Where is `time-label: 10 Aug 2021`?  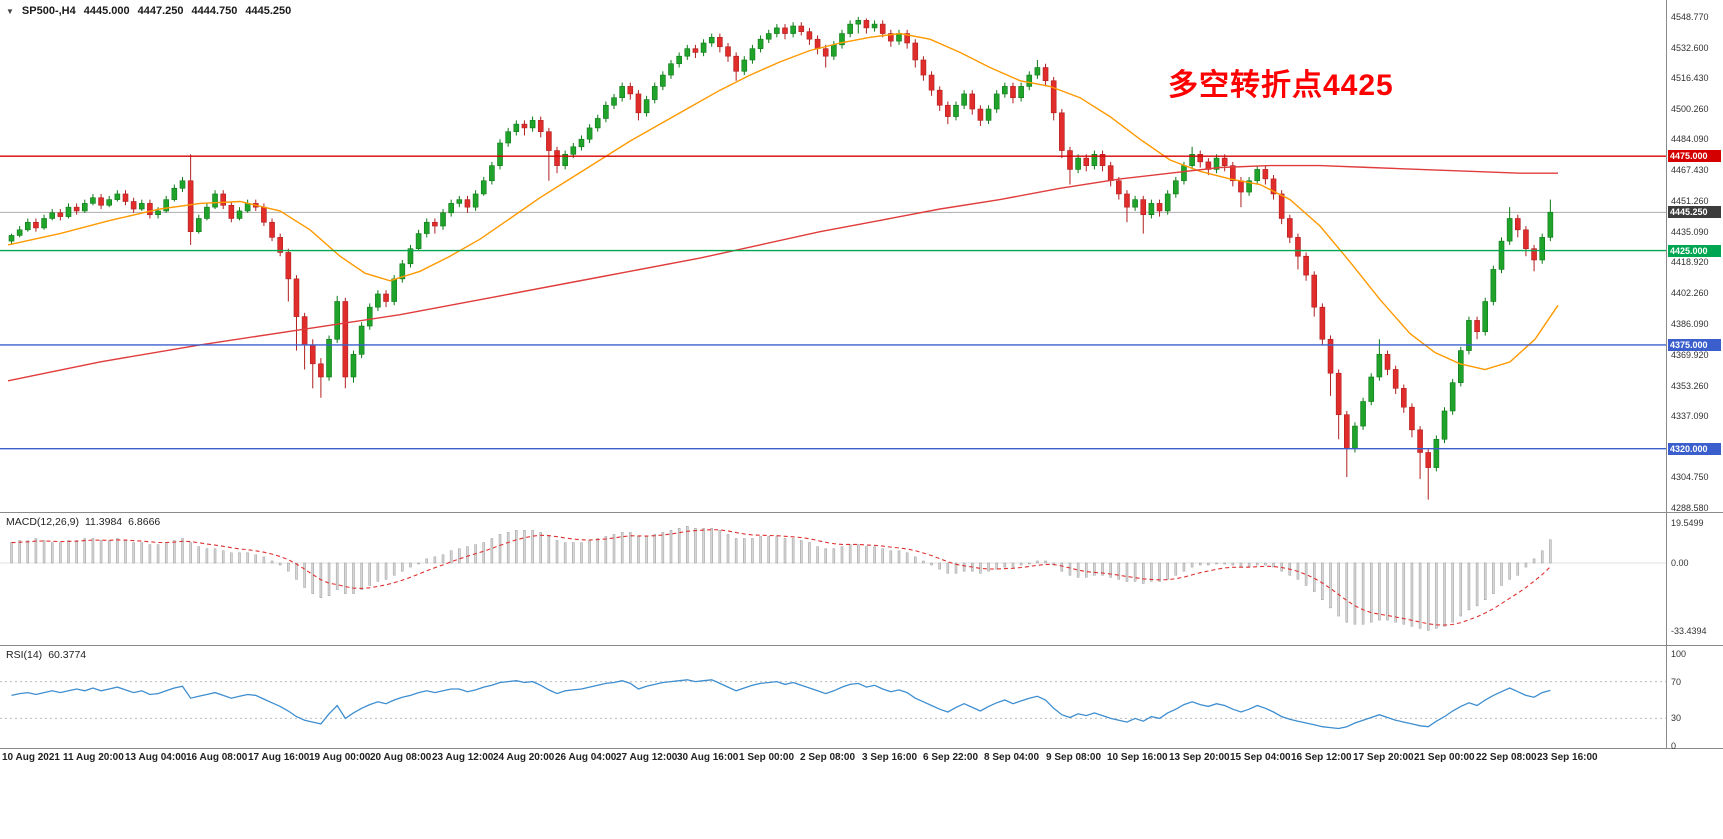
time-label: 10 Aug 2021 is located at coordinates (31, 757).